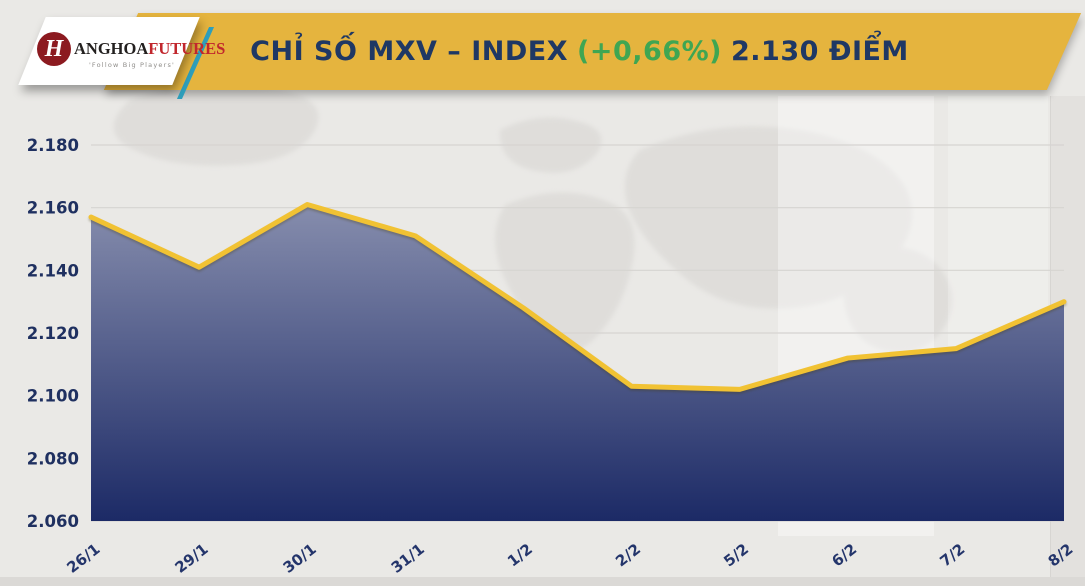 The image size is (1085, 586). Describe the element at coordinates (300, 558) in the screenshot. I see `x-axis-category-label: 30/1` at that location.